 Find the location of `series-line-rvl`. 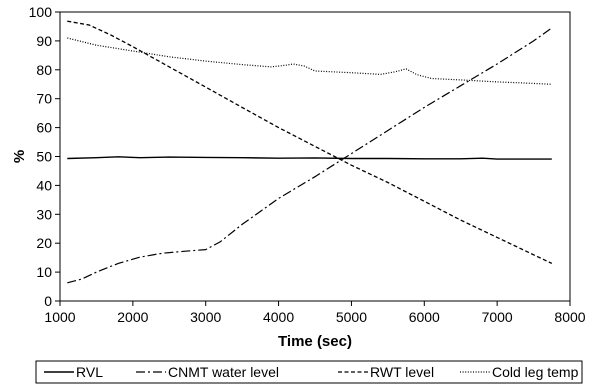

series-line-rvl is located at coordinates (309, 158).